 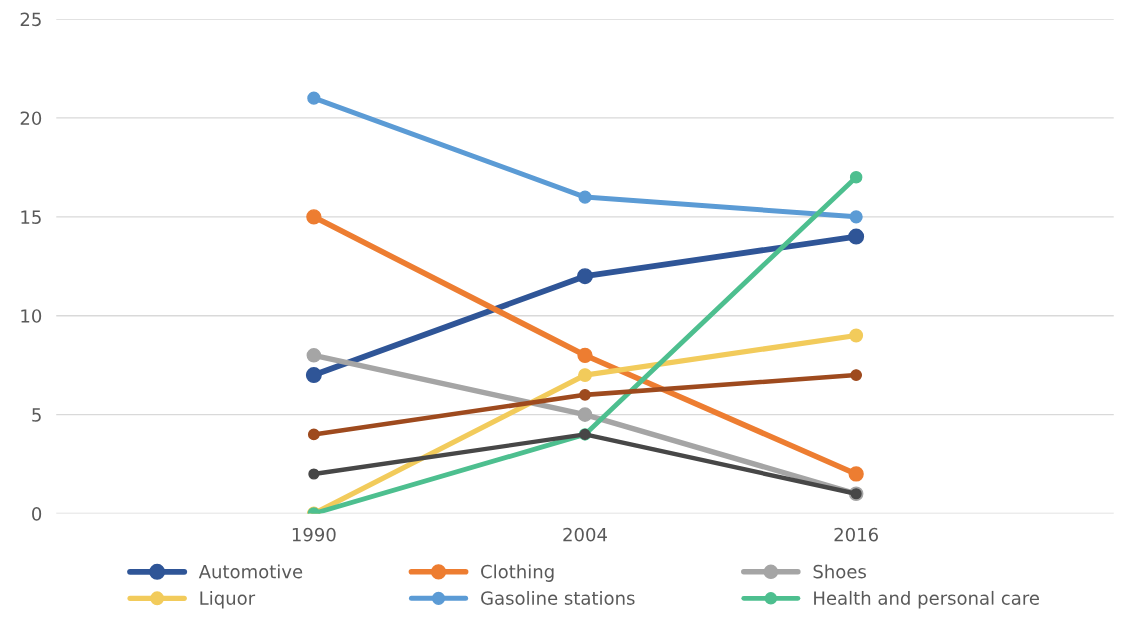 I want to click on legend-label: Gasoline stations, so click(x=558, y=597).